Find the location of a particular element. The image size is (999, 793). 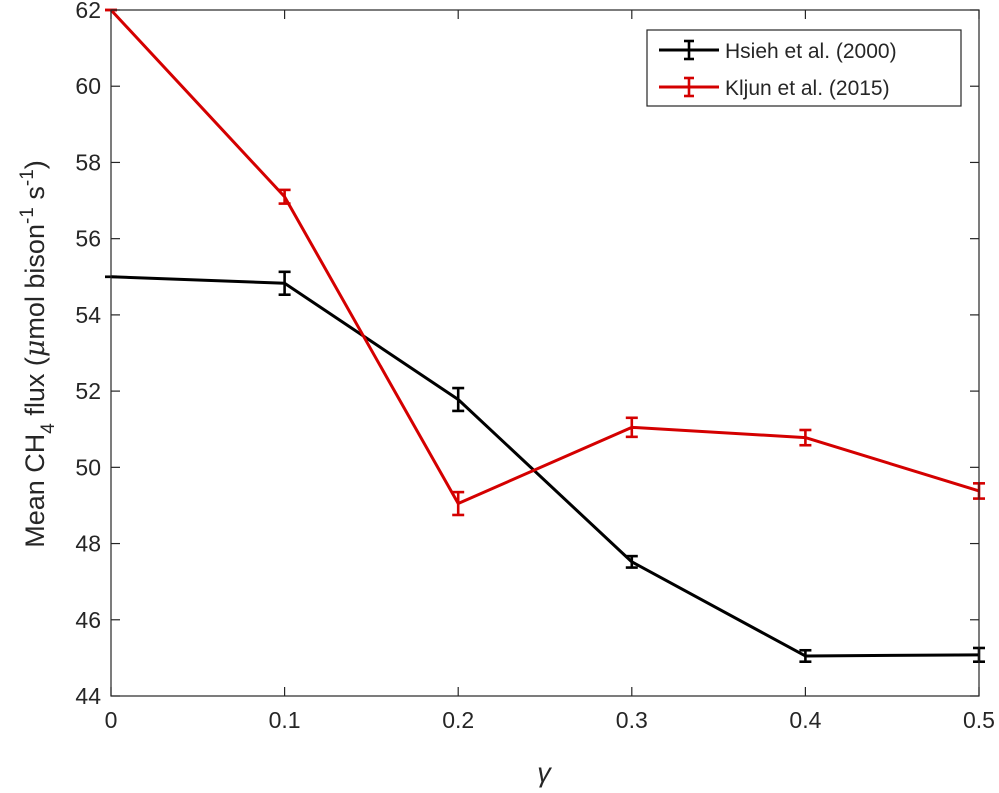

x-tick-label: 0 is located at coordinates (111, 720).